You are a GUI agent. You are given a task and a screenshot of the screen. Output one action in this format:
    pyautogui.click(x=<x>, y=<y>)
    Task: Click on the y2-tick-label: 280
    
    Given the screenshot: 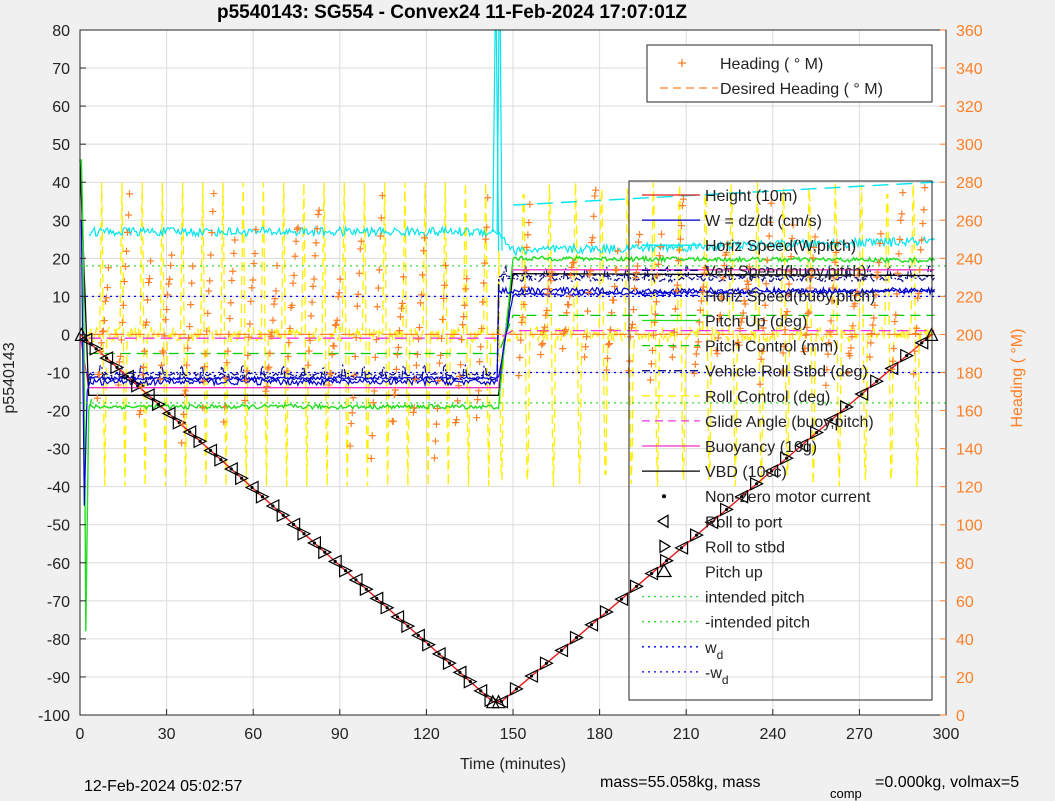 What is the action you would take?
    pyautogui.click(x=969, y=183)
    